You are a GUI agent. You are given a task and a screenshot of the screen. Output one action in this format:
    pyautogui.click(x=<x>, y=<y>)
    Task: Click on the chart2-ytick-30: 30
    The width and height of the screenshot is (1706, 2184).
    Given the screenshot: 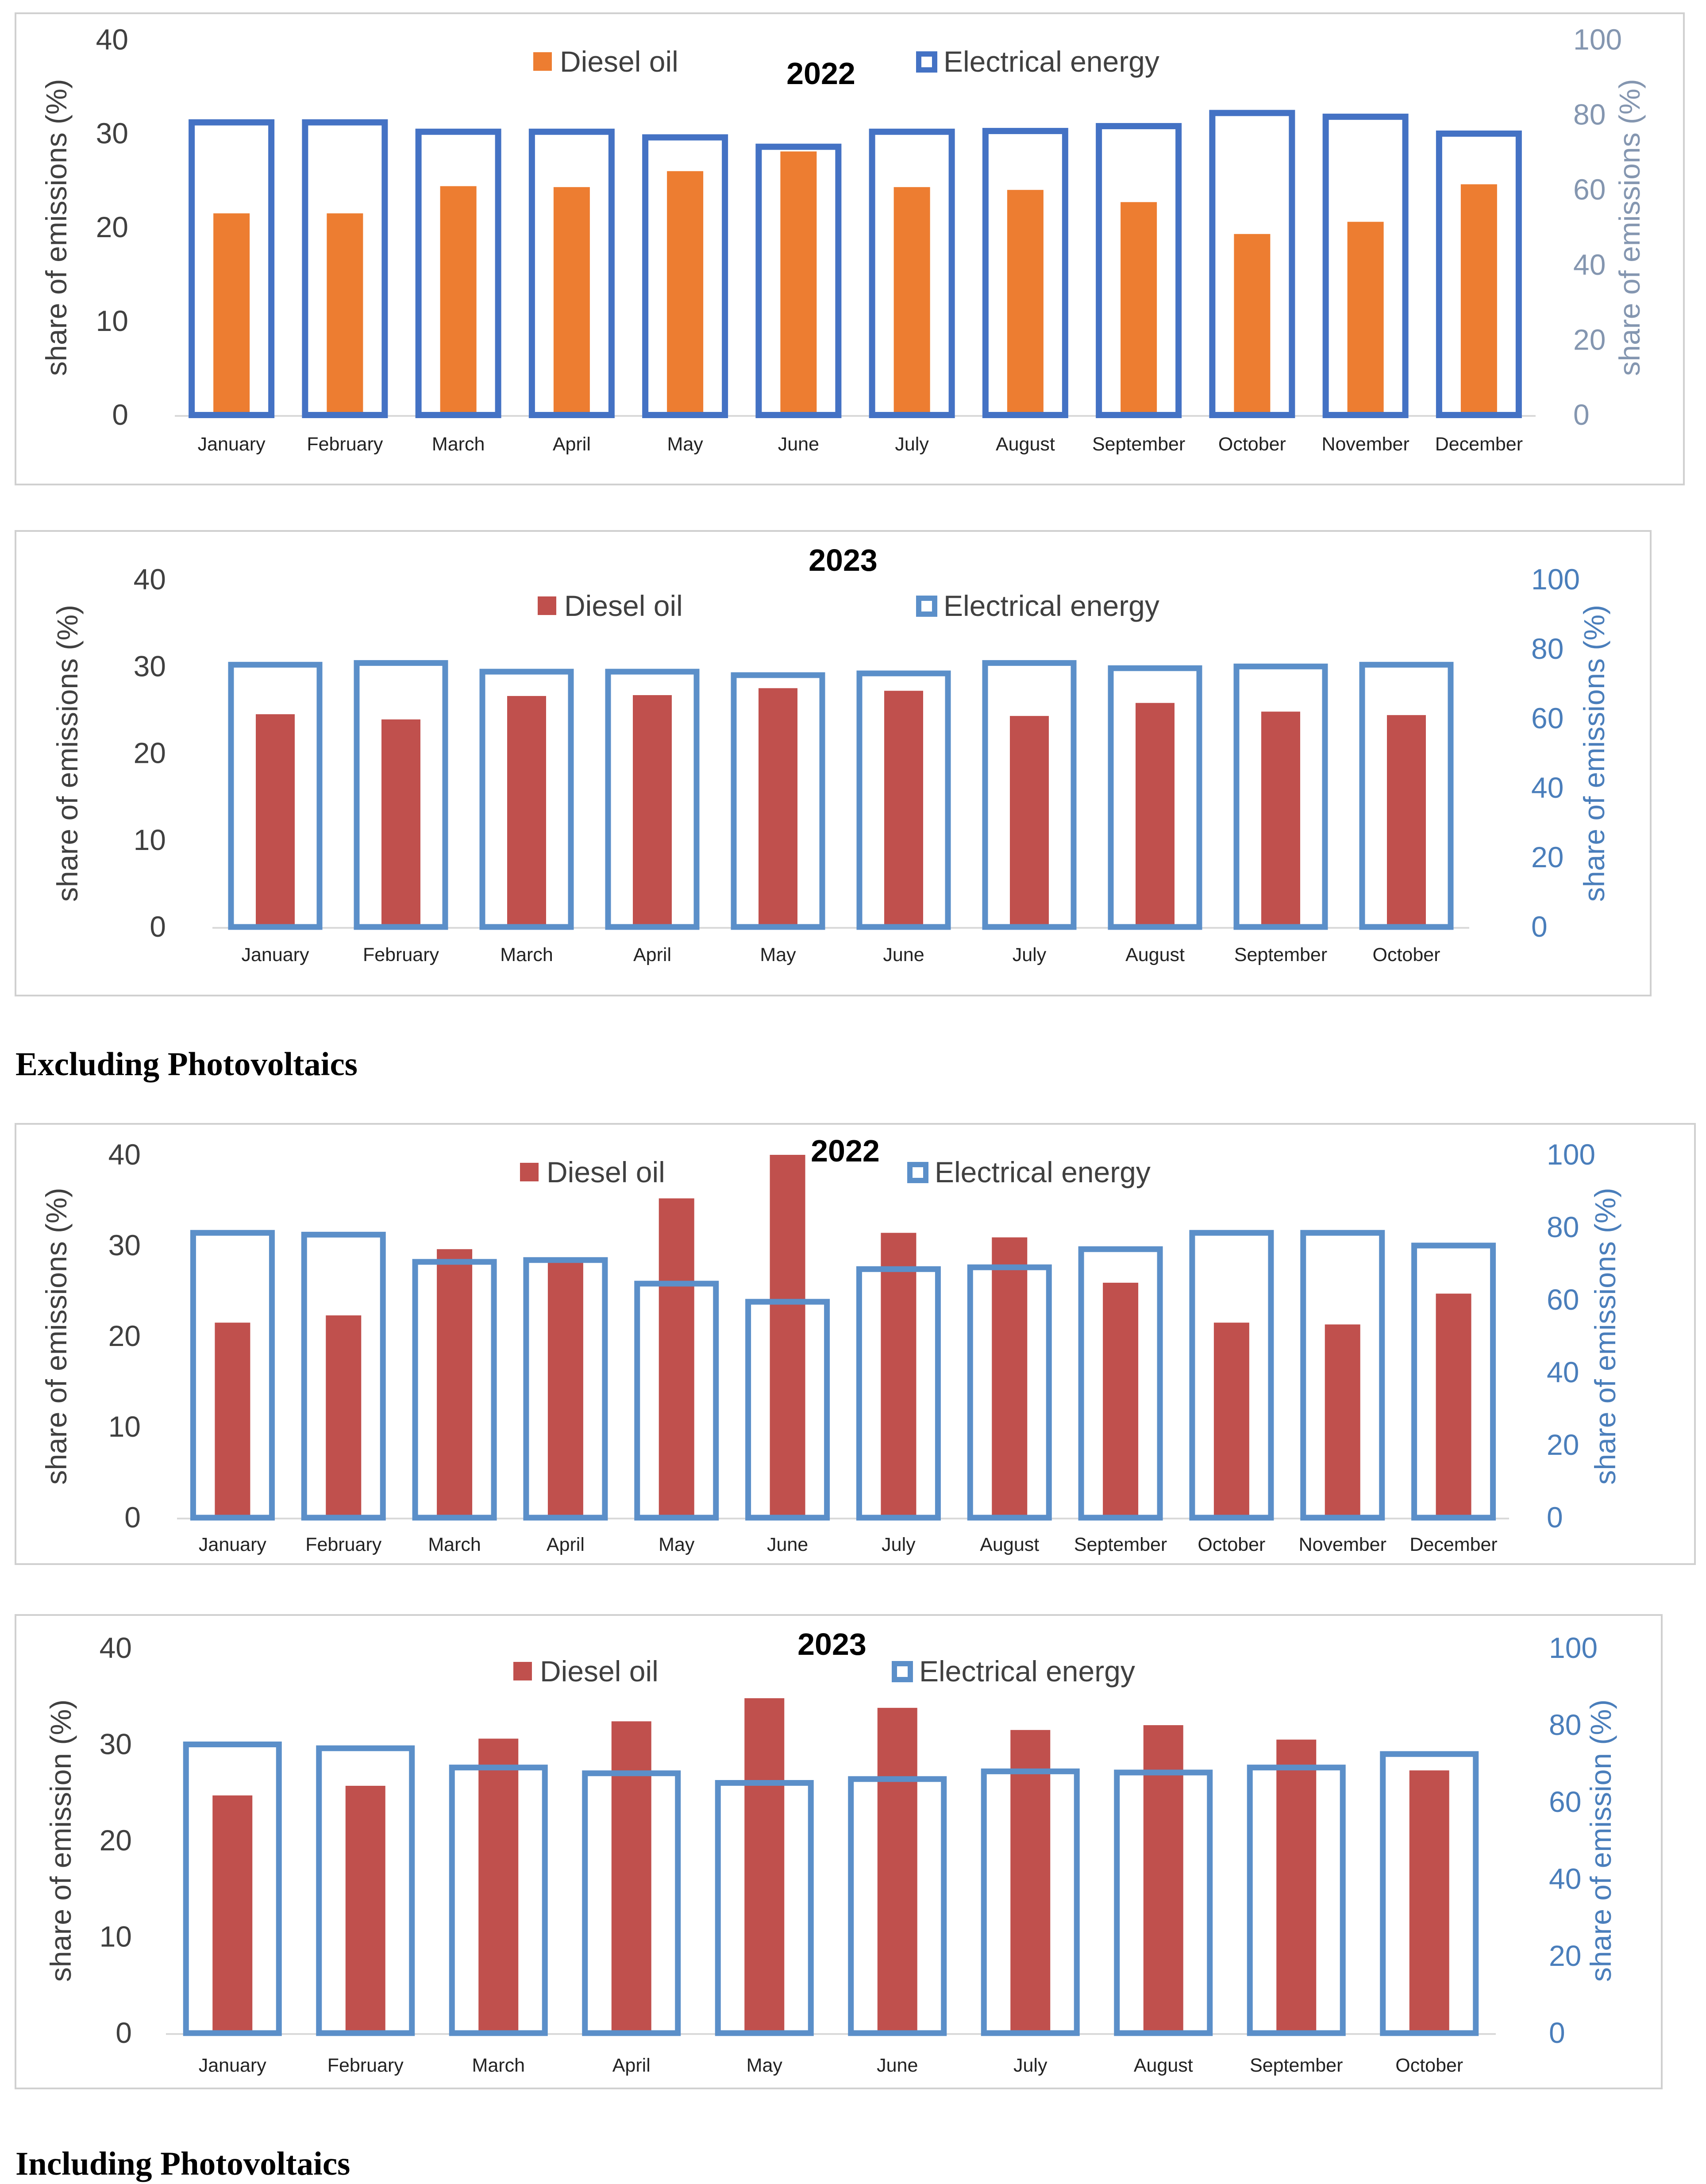 What is the action you would take?
    pyautogui.click(x=150, y=666)
    